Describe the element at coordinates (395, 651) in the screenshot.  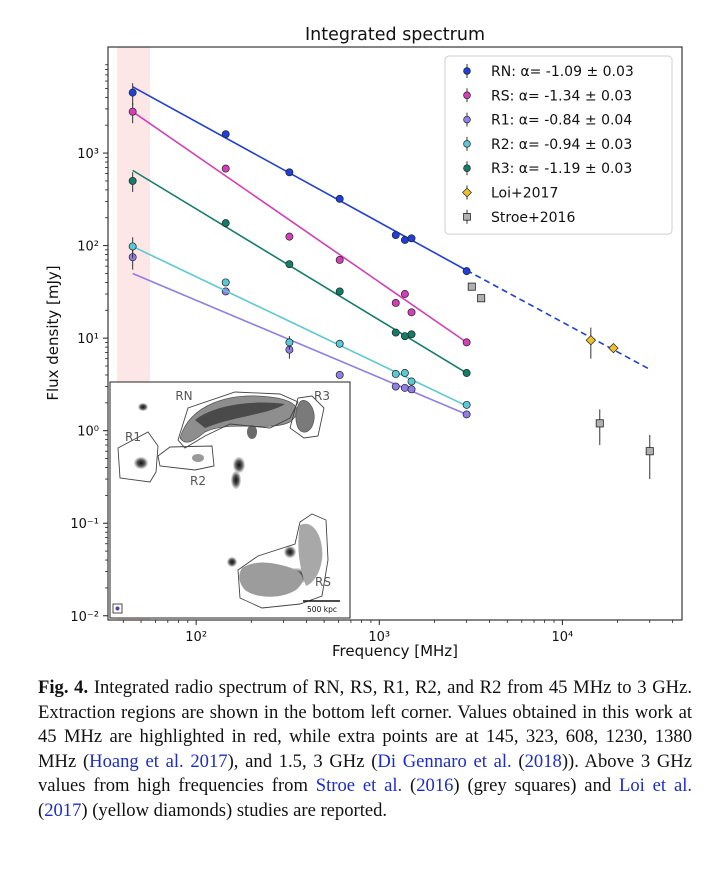
I see `x-axis-label: Frequency [MHz]` at that location.